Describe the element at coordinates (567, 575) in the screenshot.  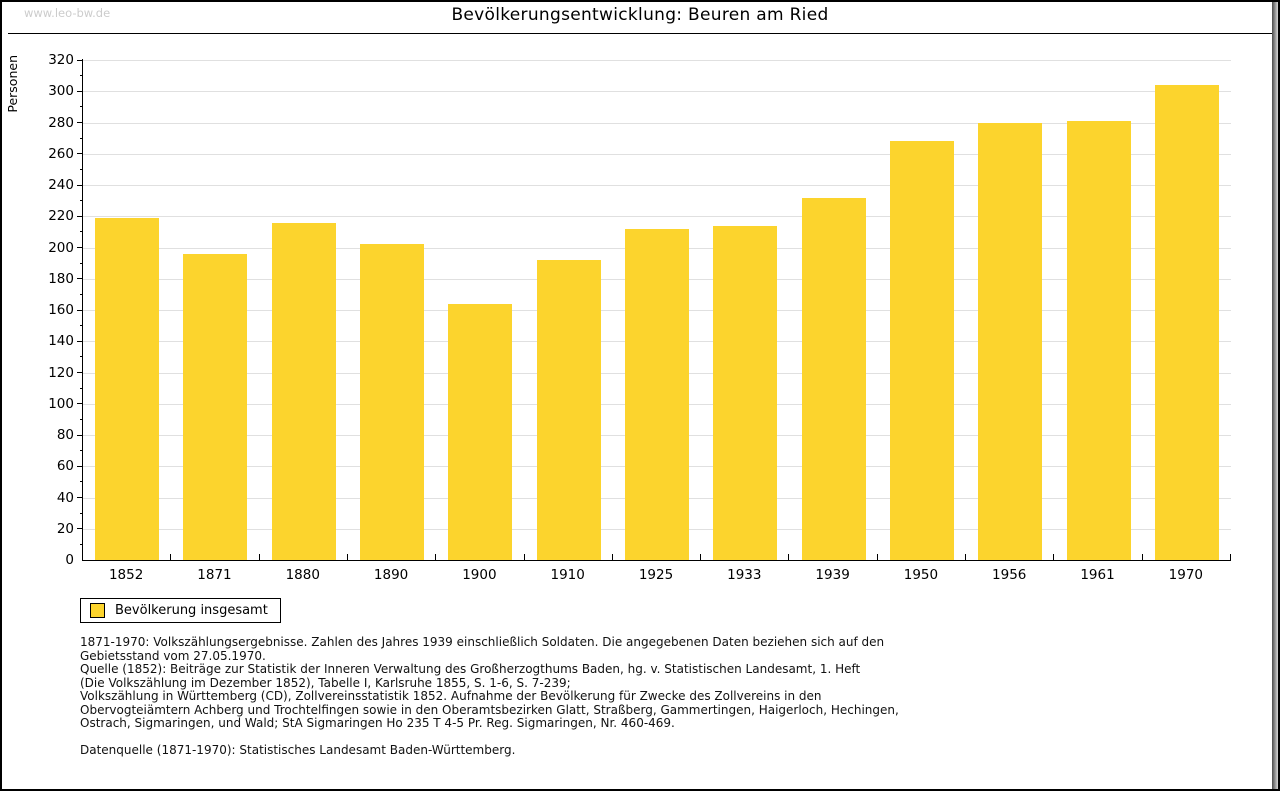
I see `x-tick-label-1910: 1910` at that location.